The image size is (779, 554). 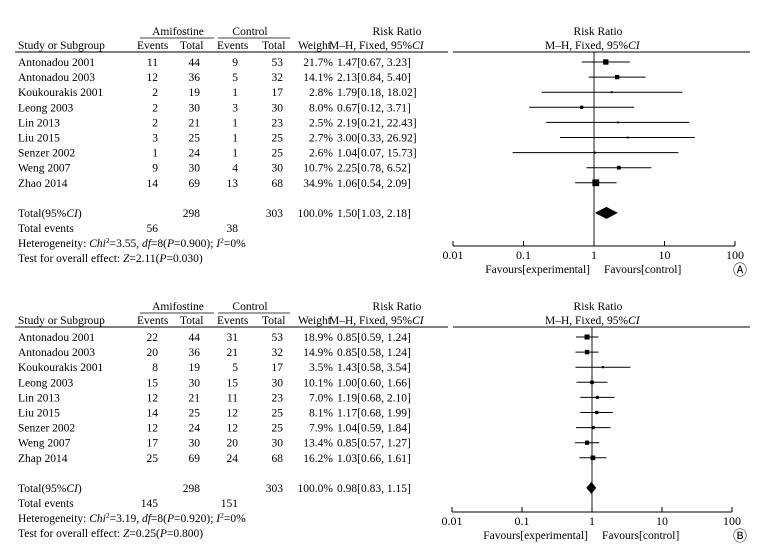 What do you see at coordinates (321, 123) in the screenshot?
I see `study-weight: 2.5%` at bounding box center [321, 123].